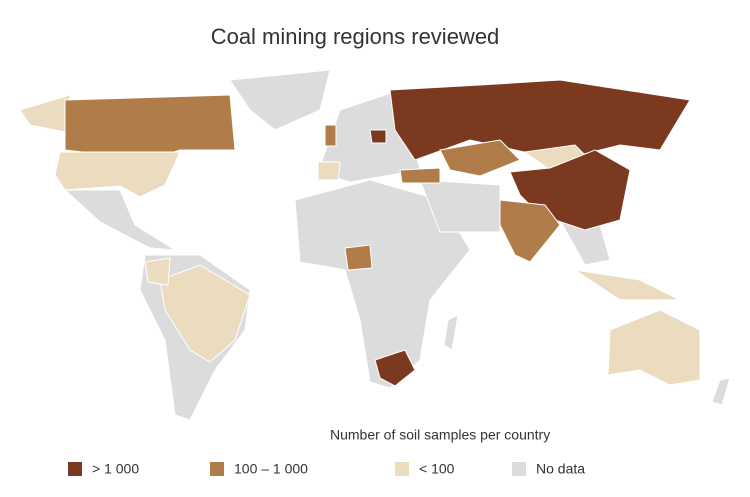 This screenshot has width=750, height=497. I want to click on kazakhstan, so click(480, 158).